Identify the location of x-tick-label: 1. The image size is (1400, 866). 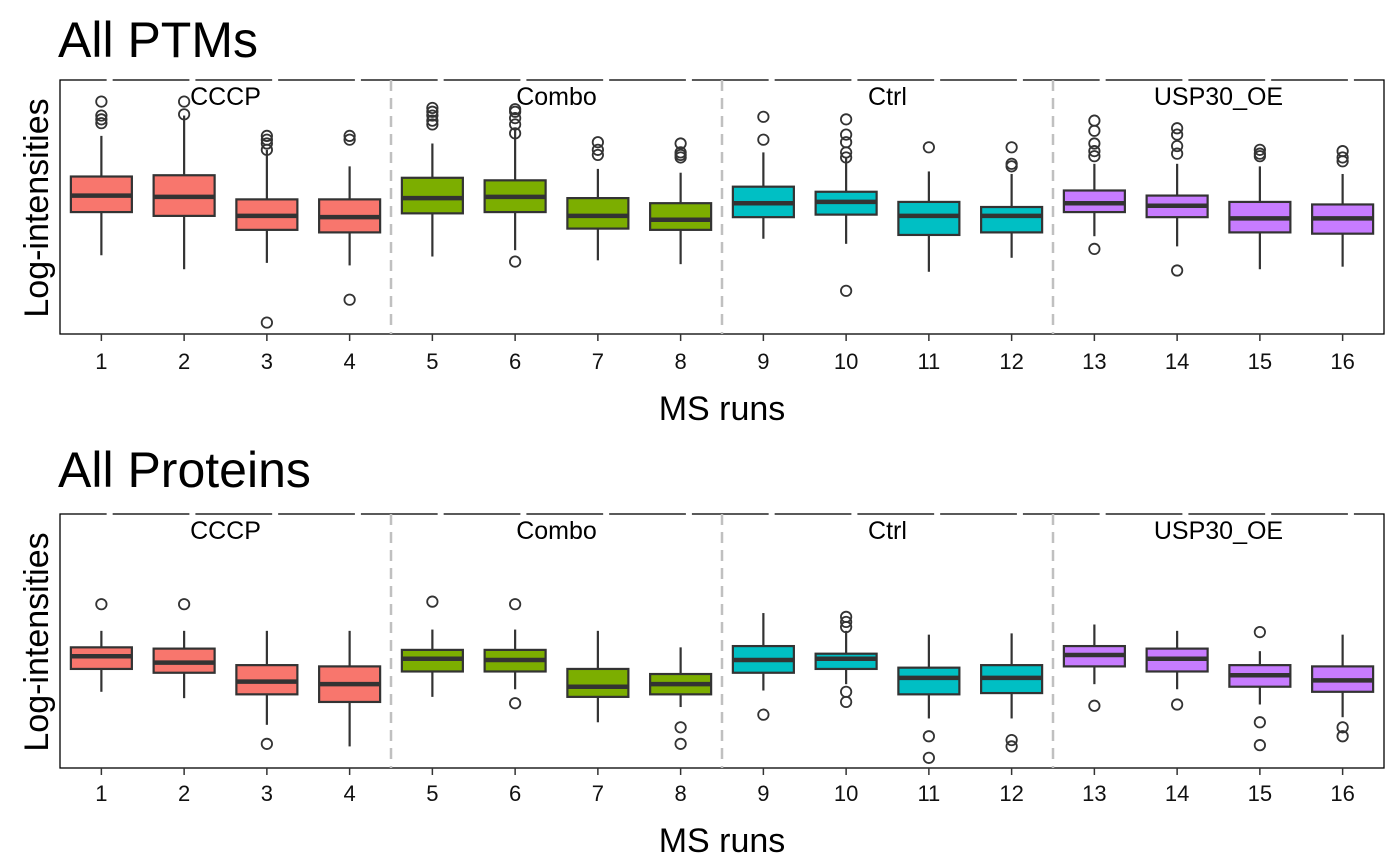
(101, 361).